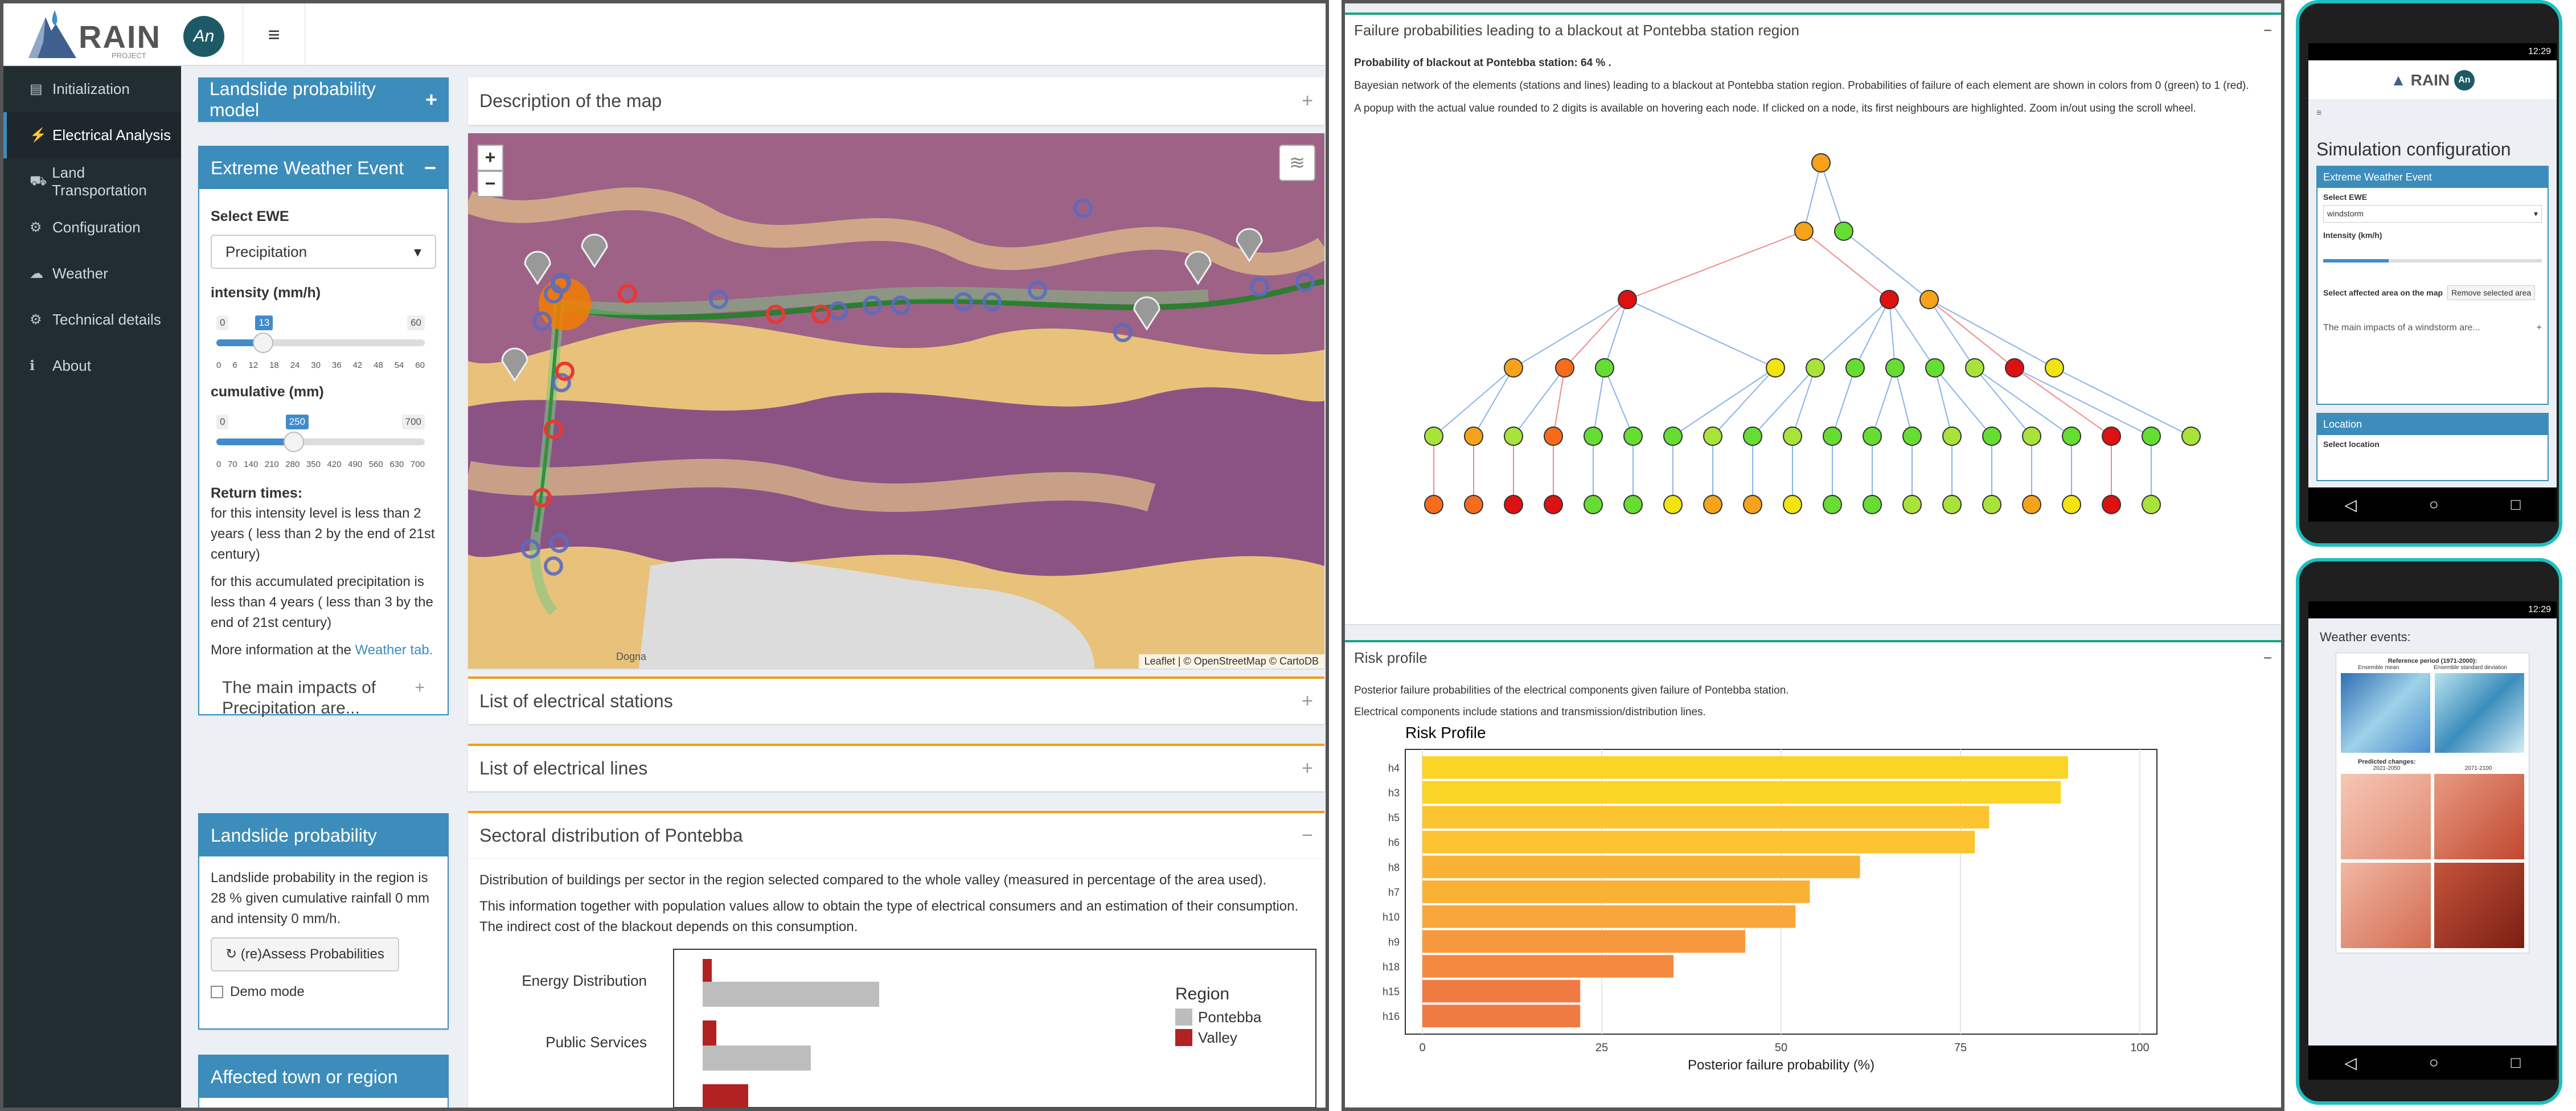  What do you see at coordinates (896, 700) in the screenshot?
I see `stations-header: List of electrical stations +` at bounding box center [896, 700].